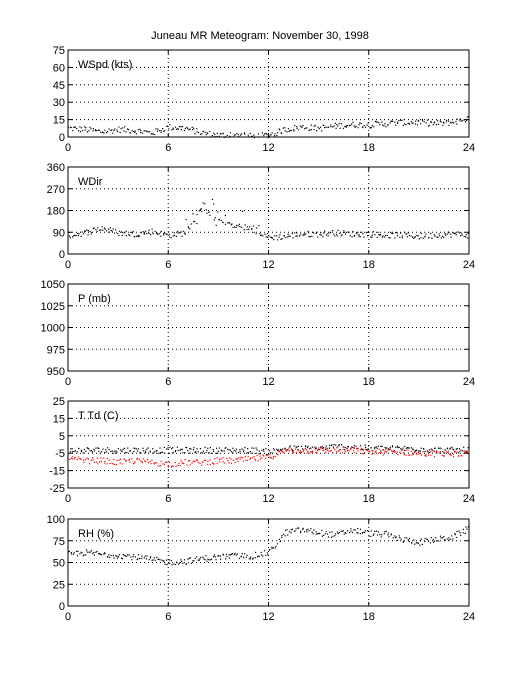 The height and width of the screenshot is (683, 520). What do you see at coordinates (369, 617) in the screenshot?
I see `x-tick-label: 18` at bounding box center [369, 617].